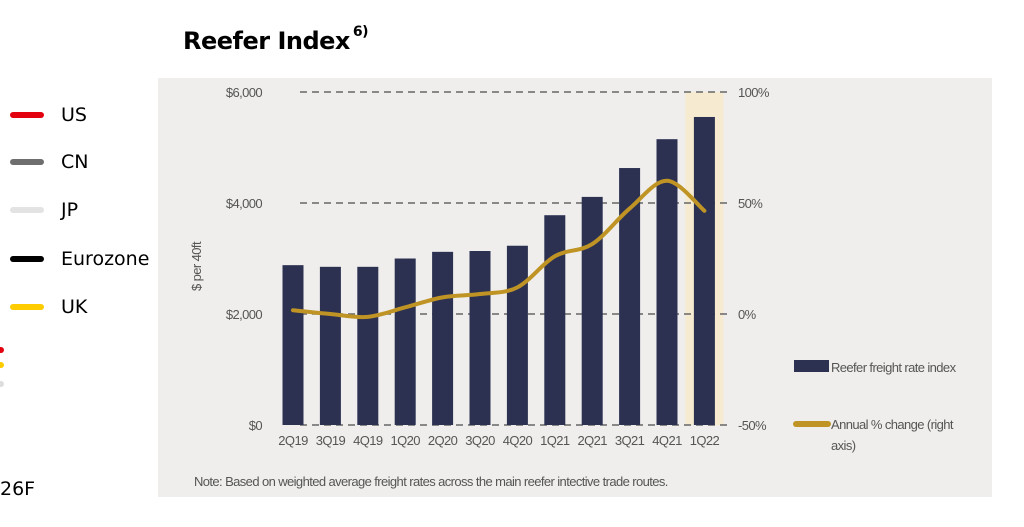 The image size is (1024, 527). I want to click on legend-item-uk: UK, so click(48, 307).